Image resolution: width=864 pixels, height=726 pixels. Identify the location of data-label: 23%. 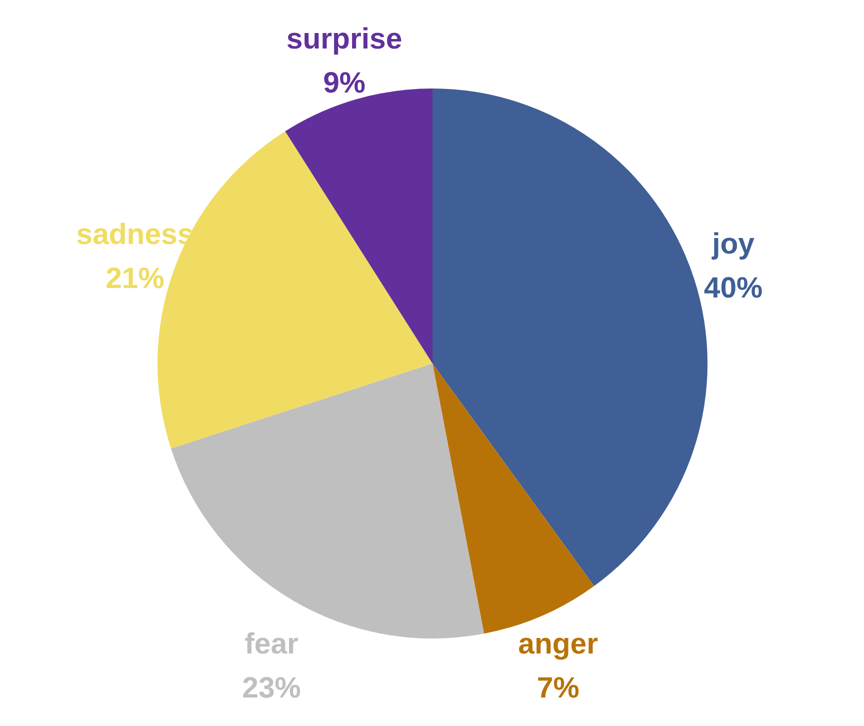
(271, 688).